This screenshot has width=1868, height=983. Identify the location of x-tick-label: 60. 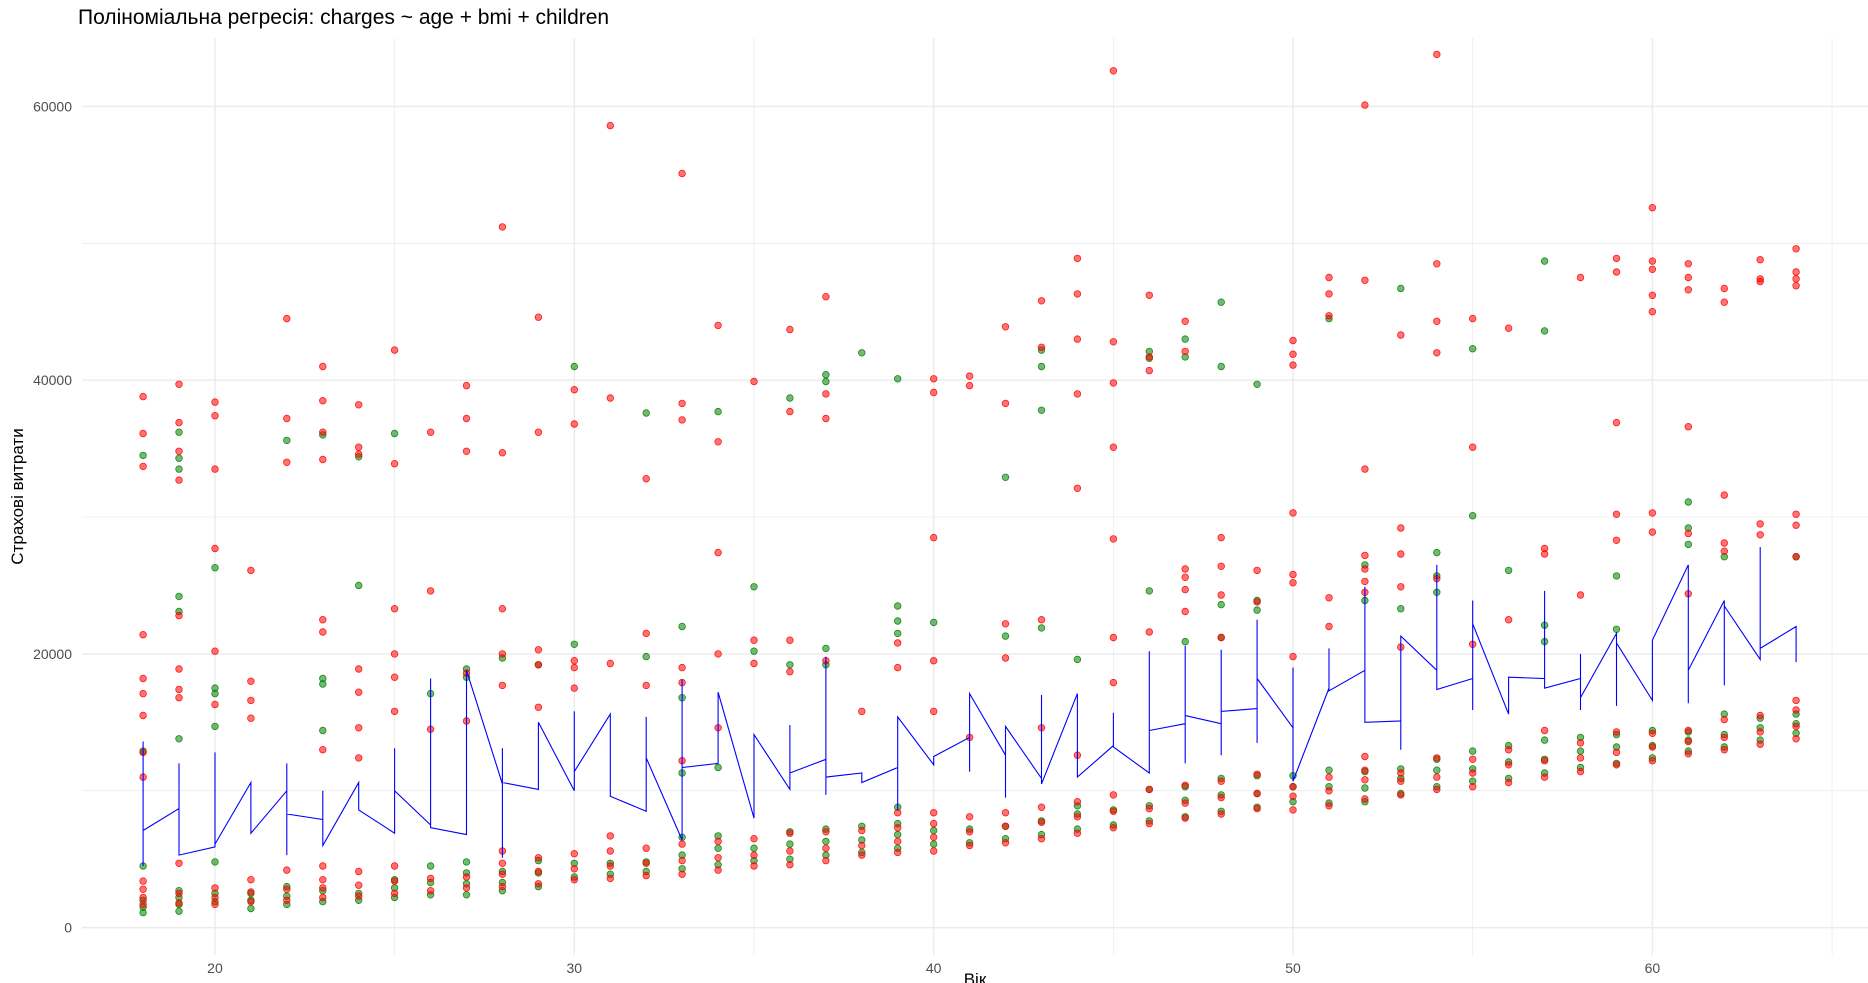
(1653, 968).